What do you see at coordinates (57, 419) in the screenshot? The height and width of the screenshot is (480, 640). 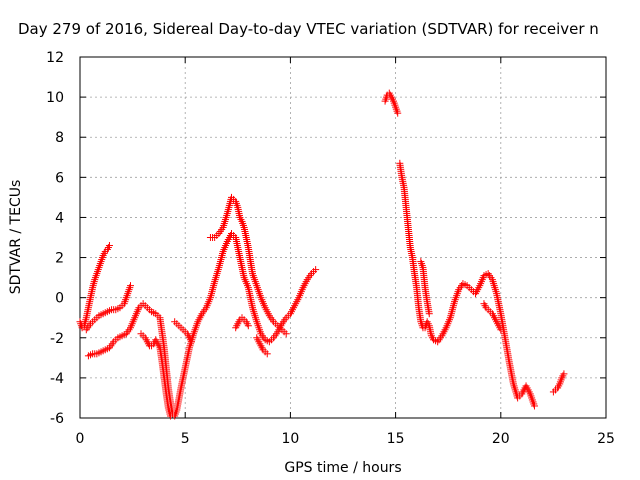 I see `y-tick-label: -6` at bounding box center [57, 419].